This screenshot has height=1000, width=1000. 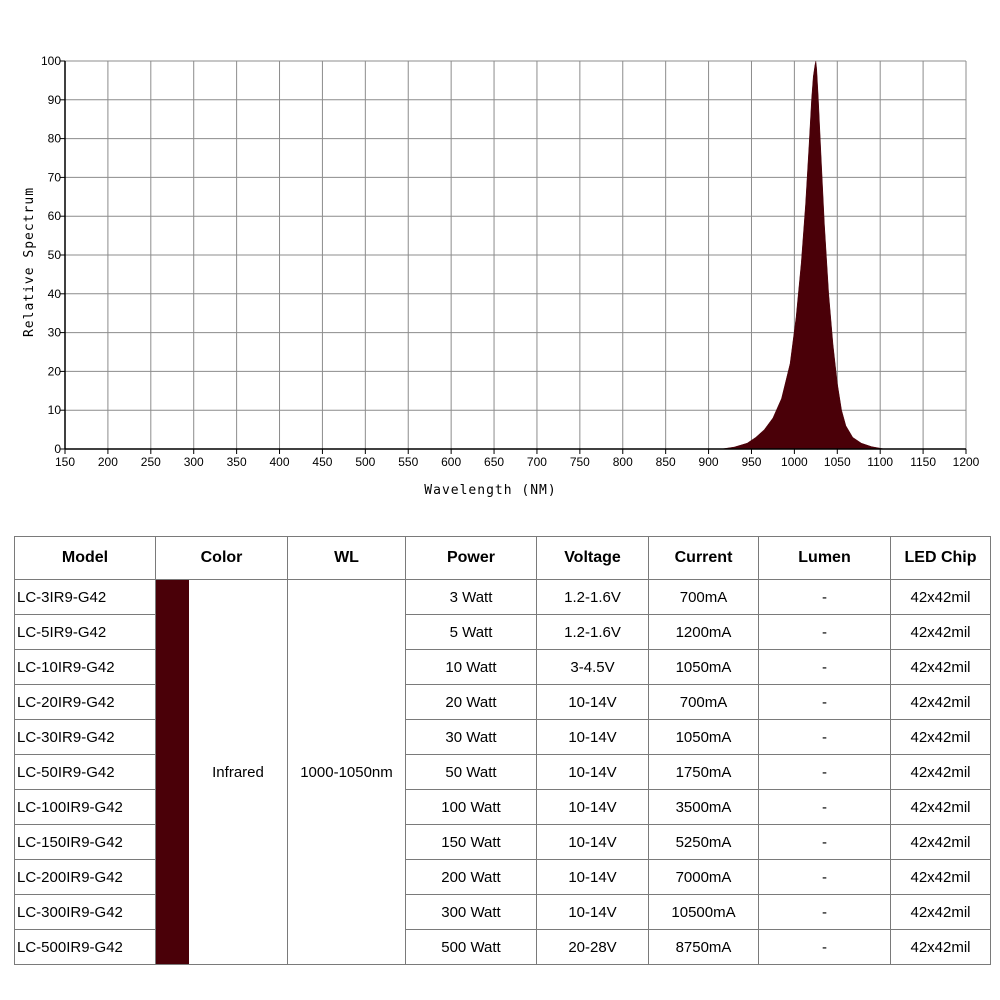 What do you see at coordinates (237, 462) in the screenshot?
I see `x-tick-label: 350` at bounding box center [237, 462].